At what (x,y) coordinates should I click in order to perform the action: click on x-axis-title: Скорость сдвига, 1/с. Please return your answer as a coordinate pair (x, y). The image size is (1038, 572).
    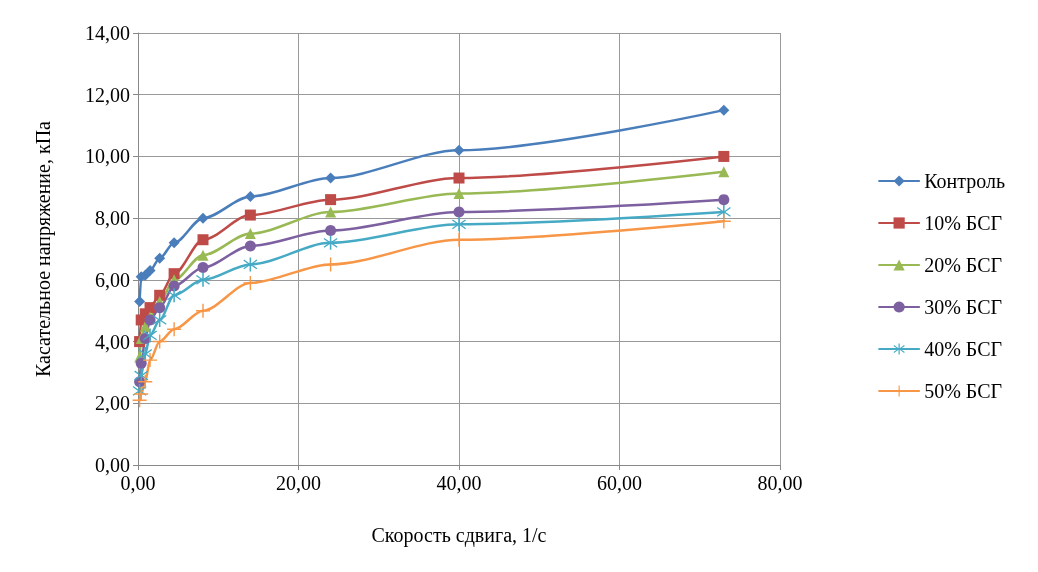
    Looking at the image, I should click on (459, 535).